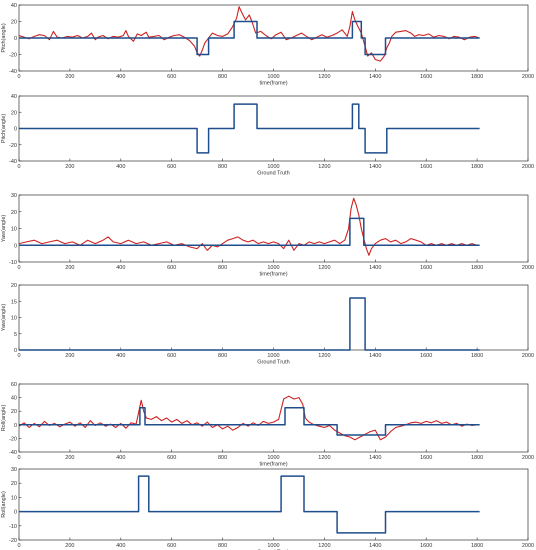 The width and height of the screenshot is (536, 550). I want to click on y-tick-label: 5, so click(15, 335).